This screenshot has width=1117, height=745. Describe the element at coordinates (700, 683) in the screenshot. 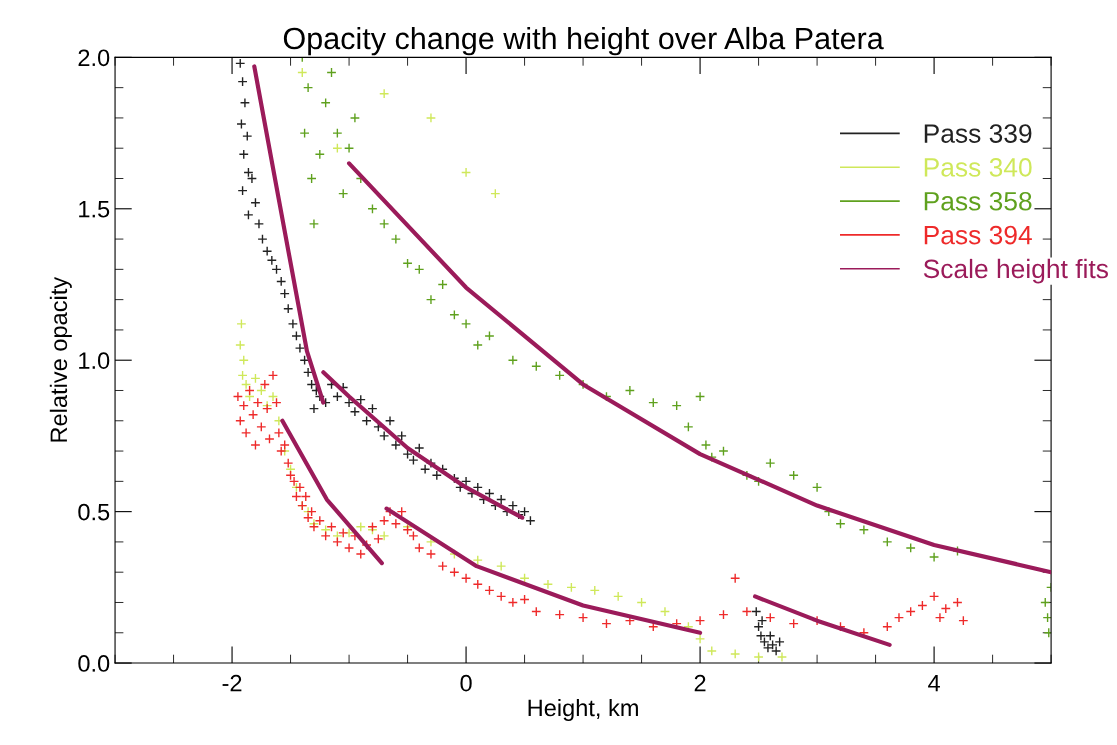

I see `x-tick-label: 2` at that location.